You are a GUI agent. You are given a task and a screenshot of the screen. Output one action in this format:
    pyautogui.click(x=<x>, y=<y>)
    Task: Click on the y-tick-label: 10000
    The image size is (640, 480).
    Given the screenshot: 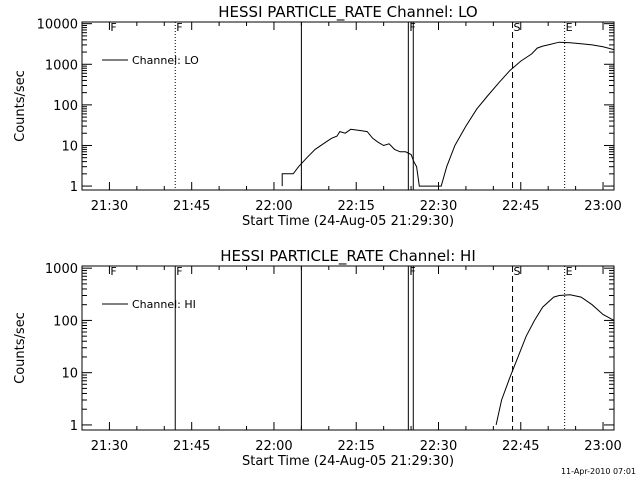 What is the action you would take?
    pyautogui.click(x=57, y=25)
    